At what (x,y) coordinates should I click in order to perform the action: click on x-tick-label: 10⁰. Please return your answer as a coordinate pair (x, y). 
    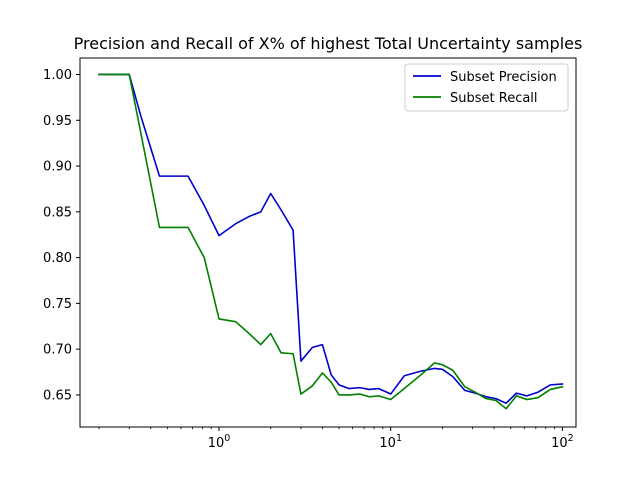
    Looking at the image, I should click on (219, 442).